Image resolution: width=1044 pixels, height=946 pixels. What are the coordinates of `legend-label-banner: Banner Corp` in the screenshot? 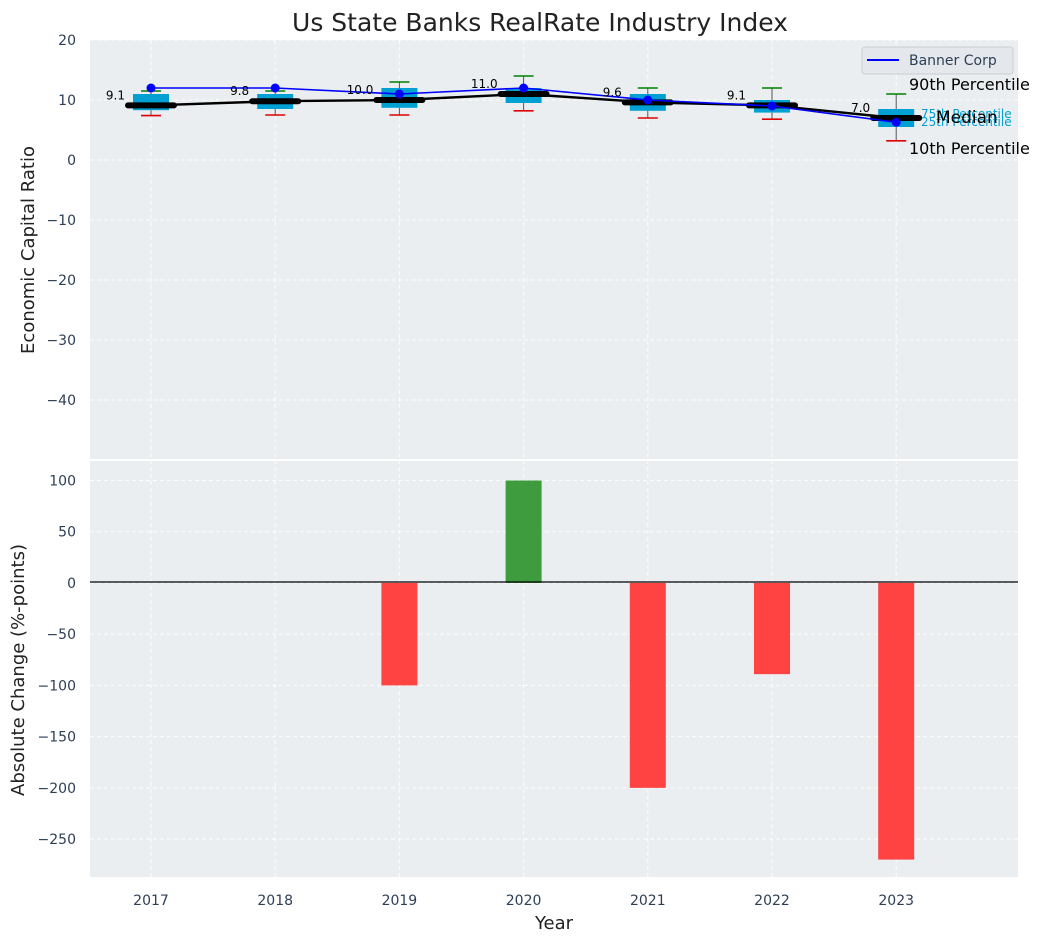 It's located at (953, 61).